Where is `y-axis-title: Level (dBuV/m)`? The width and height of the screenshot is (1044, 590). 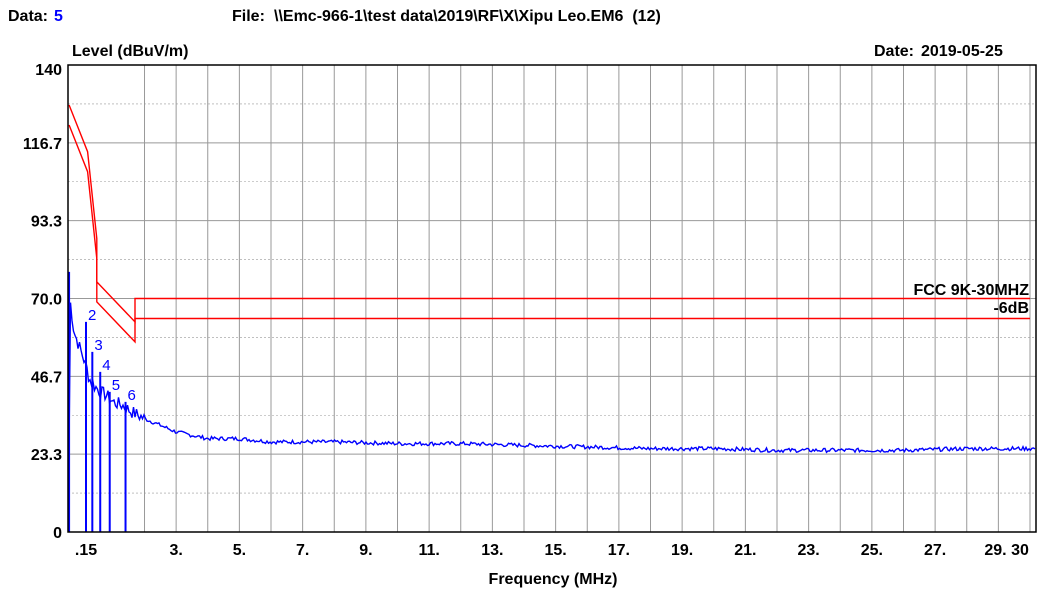
y-axis-title: Level (dBuV/m) is located at coordinates (130, 51).